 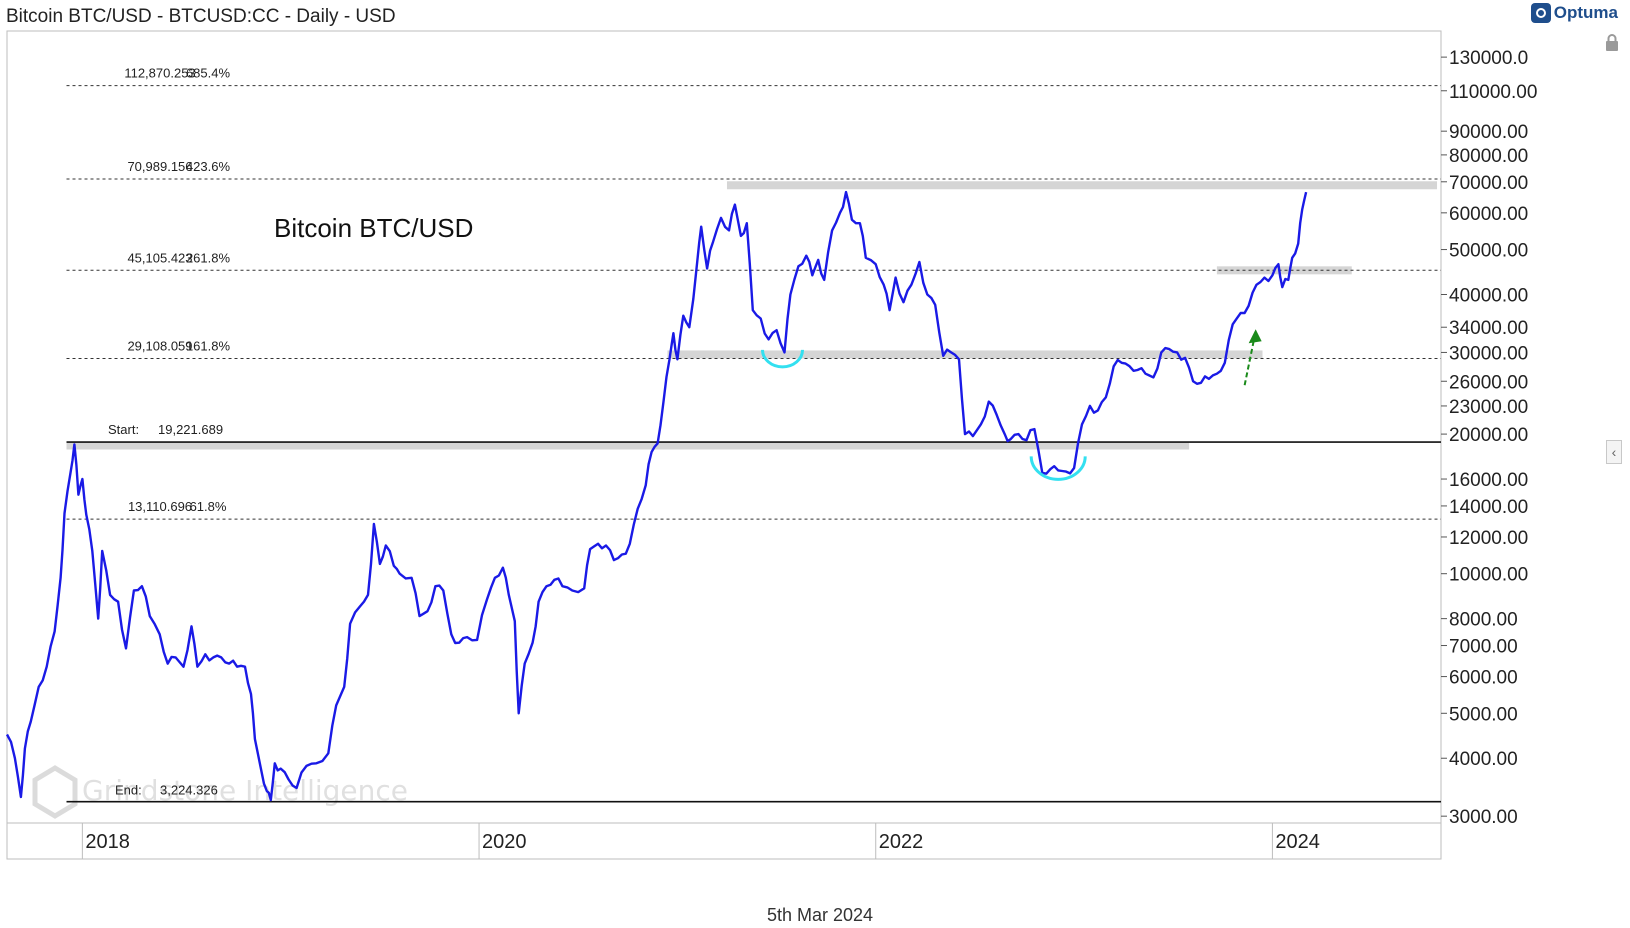 I want to click on y-tick-label: 30000.00, so click(x=1488, y=353).